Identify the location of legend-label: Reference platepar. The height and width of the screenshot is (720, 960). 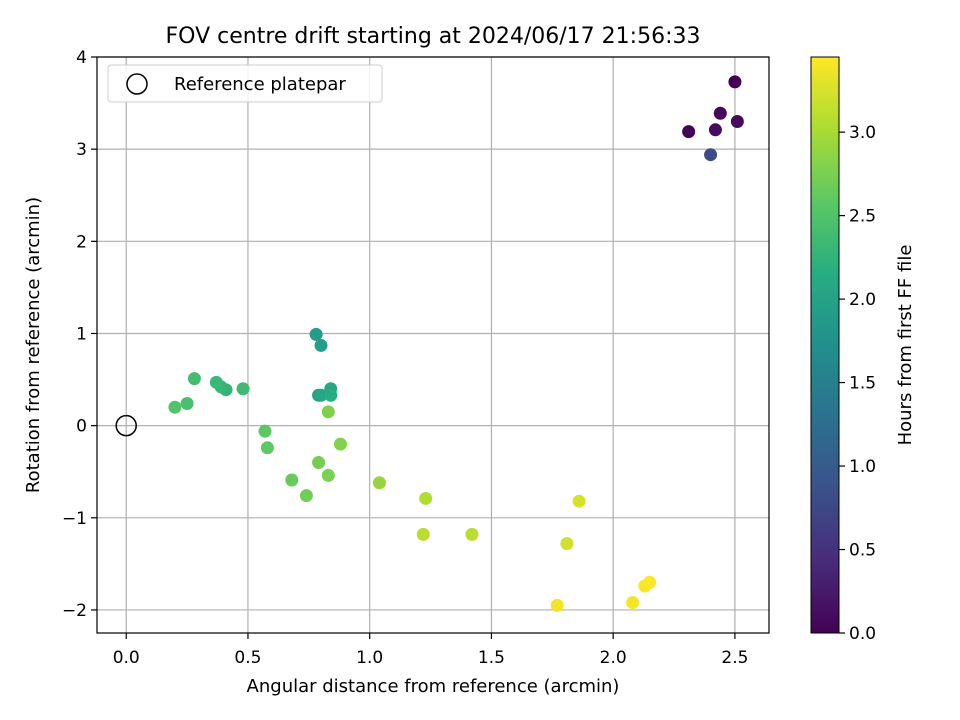
(260, 84).